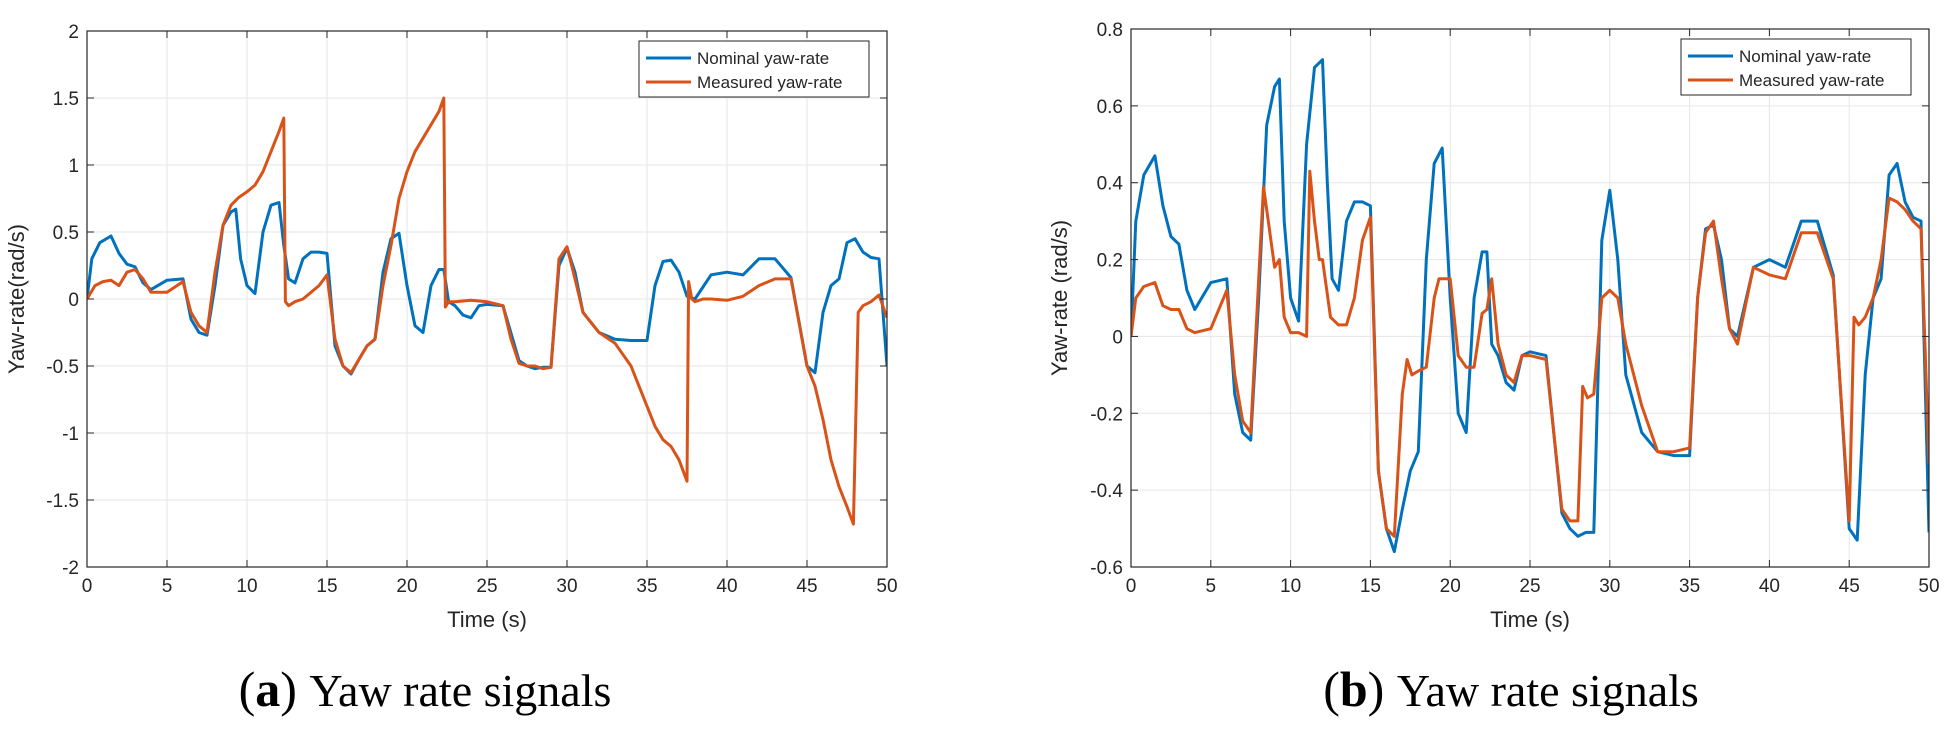  What do you see at coordinates (1110, 261) in the screenshot?
I see `y-tick-label: 0.2` at bounding box center [1110, 261].